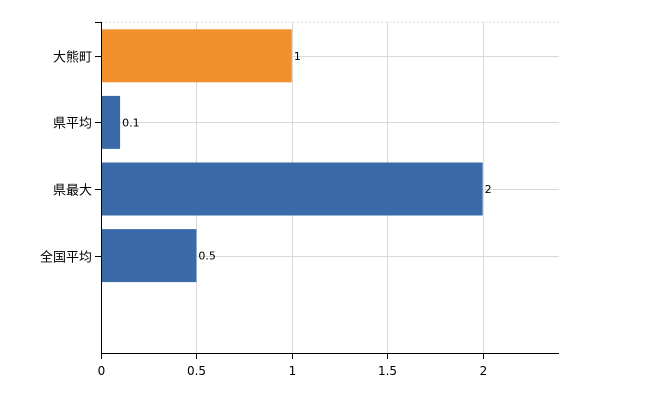  I want to click on data-label-2: 2, so click(488, 189).